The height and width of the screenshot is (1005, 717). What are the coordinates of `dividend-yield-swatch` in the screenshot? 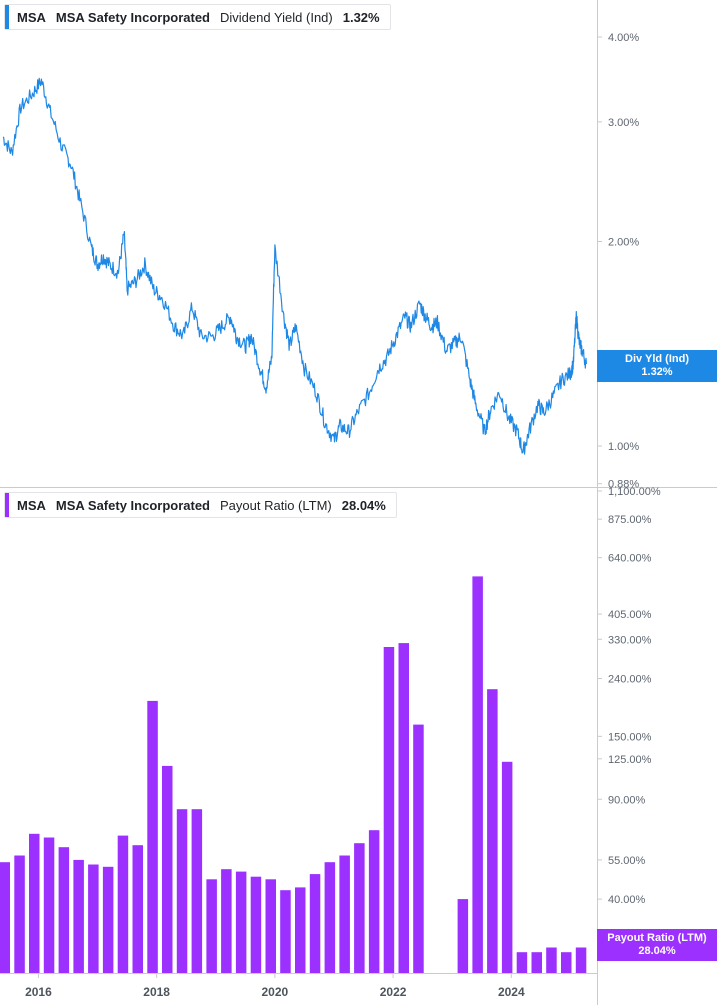 It's located at (7, 17).